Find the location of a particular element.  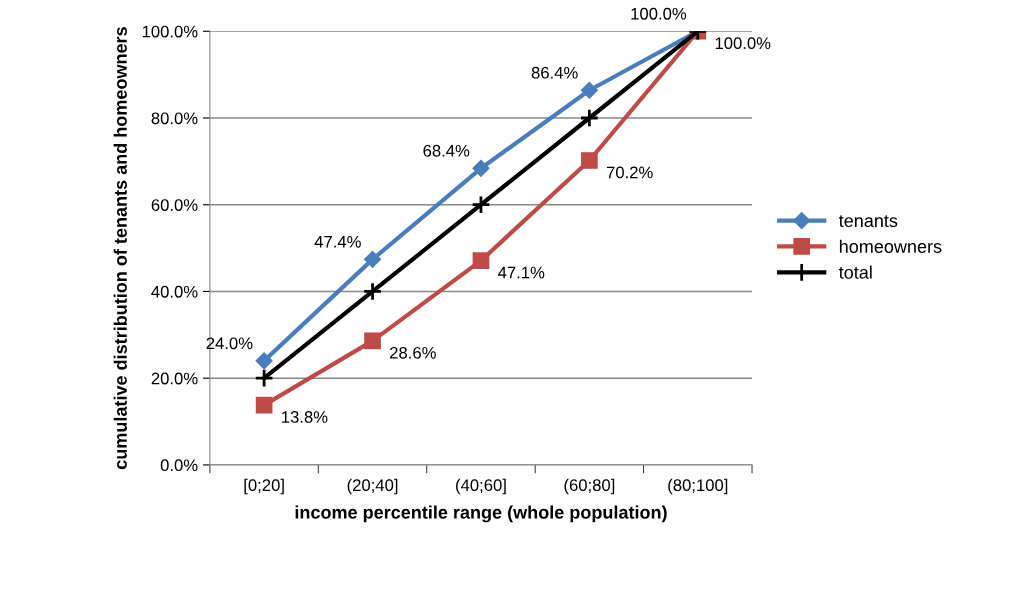

x-tick-label: (20;40] is located at coordinates (372, 486).